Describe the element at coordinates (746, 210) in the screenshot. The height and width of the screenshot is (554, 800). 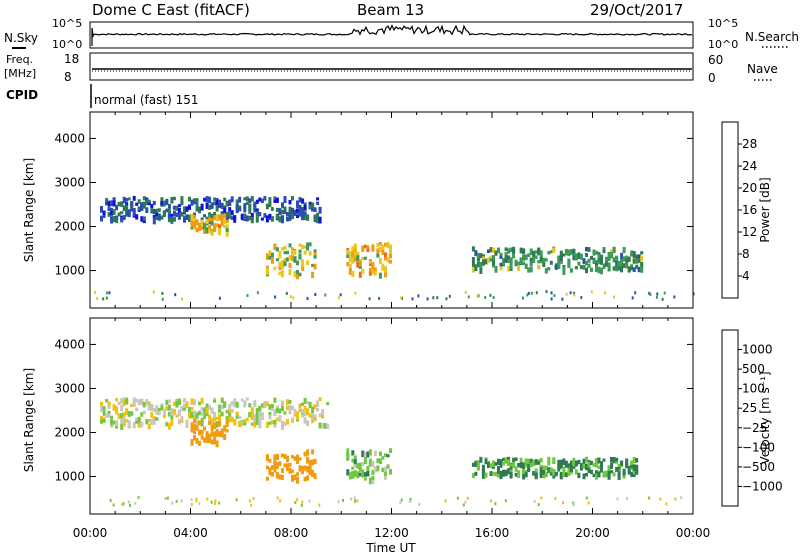
I see `power-colorbar: Power [dB] 4 8 12 16 20 24 28` at that location.